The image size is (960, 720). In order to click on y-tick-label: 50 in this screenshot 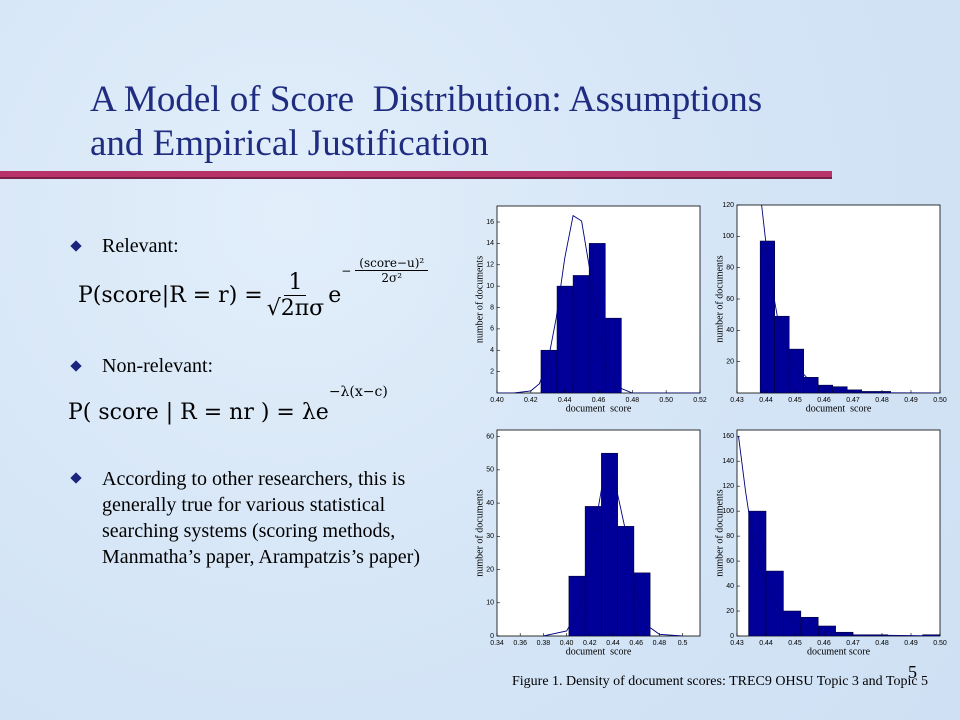, I will do `click(490, 470)`.